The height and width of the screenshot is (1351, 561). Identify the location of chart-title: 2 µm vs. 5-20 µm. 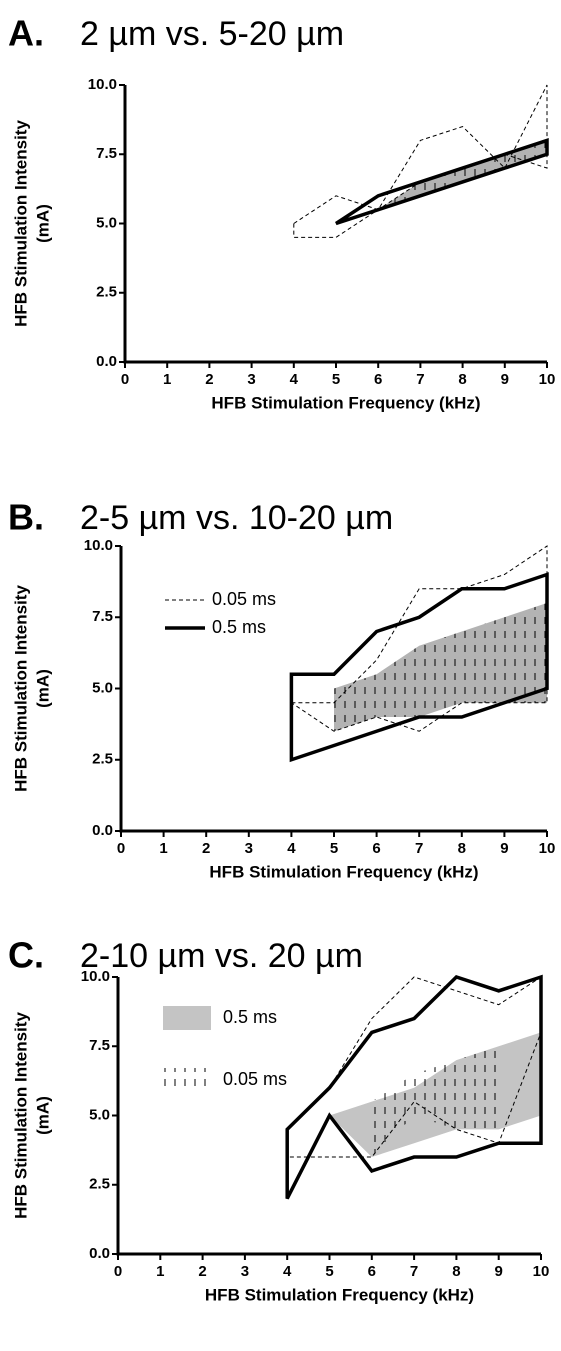
(212, 34).